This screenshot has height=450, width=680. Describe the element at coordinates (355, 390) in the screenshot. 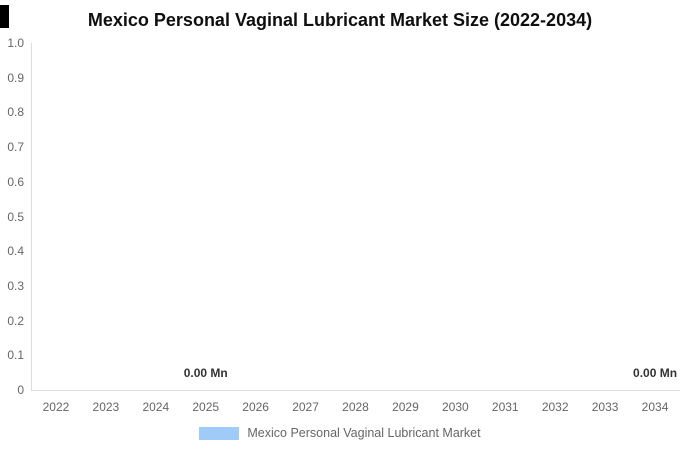

I see `x-axis-line` at that location.